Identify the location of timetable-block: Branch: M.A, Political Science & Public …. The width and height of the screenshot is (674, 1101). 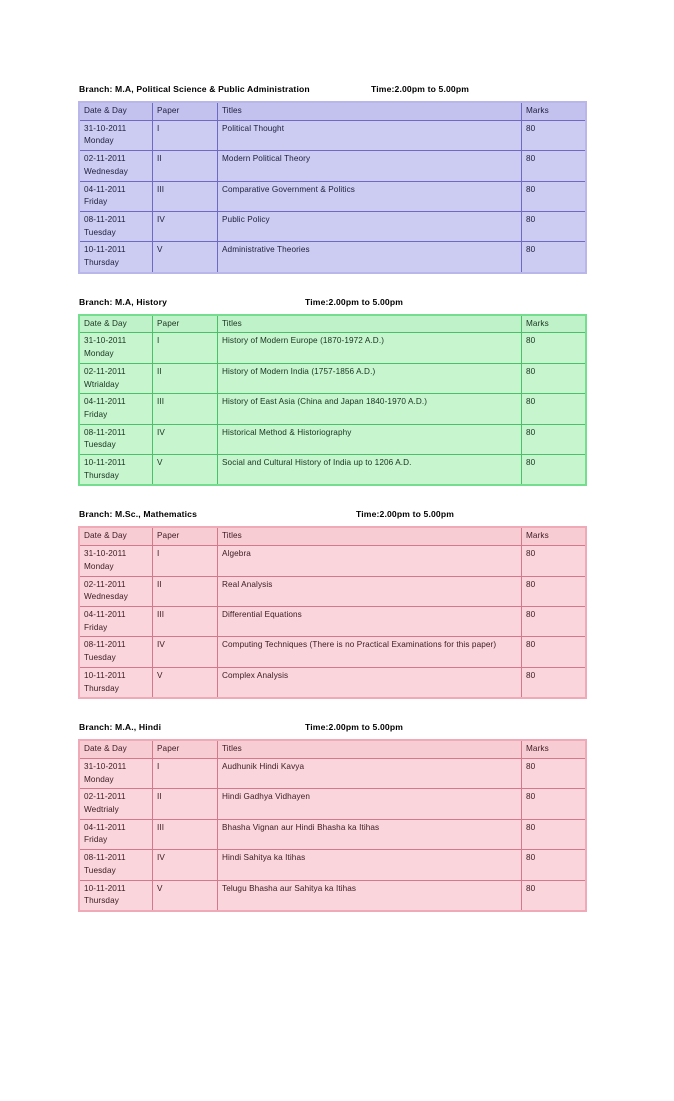
(332, 179).